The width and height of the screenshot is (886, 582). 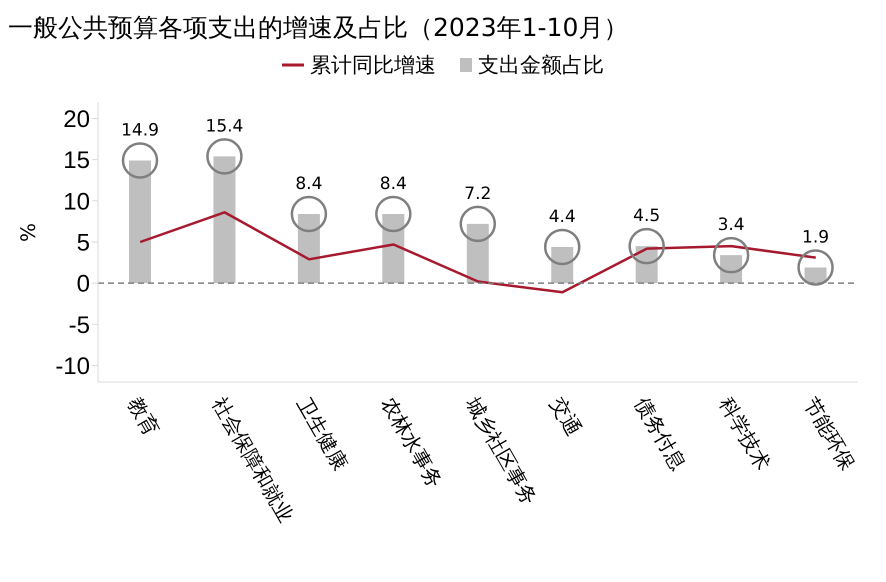 What do you see at coordinates (323, 433) in the screenshot?
I see `x-tick-label: 卫生健康` at bounding box center [323, 433].